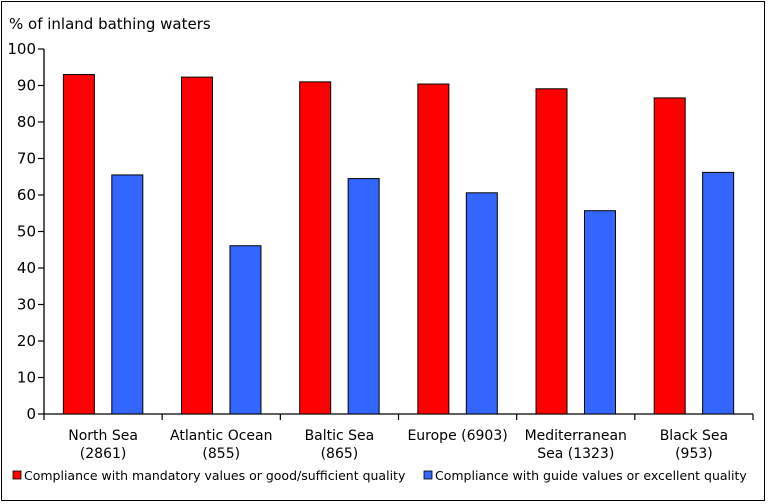 This screenshot has height=504, width=768. What do you see at coordinates (26, 86) in the screenshot?
I see `y-tick-label: 90` at bounding box center [26, 86].